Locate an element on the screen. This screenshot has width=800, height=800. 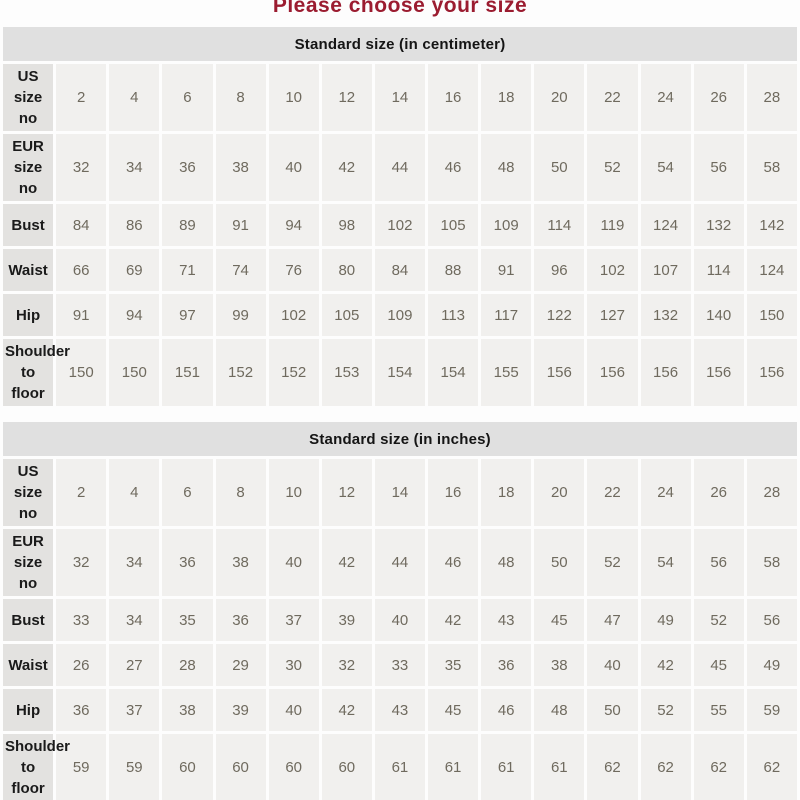
row-label: EUR size no is located at coordinates (28, 167).